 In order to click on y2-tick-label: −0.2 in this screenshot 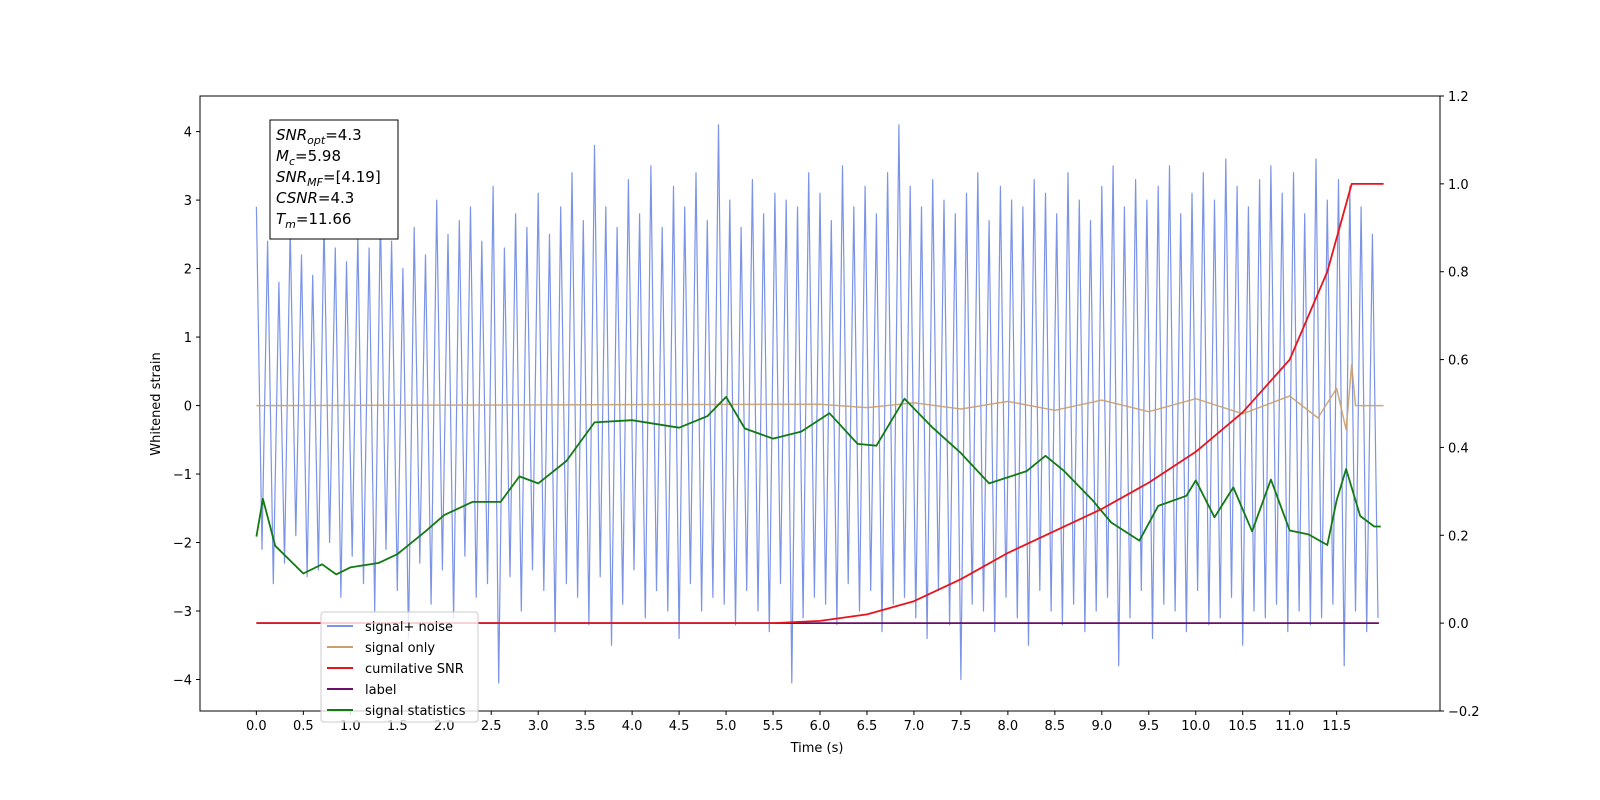, I will do `click(1464, 712)`.